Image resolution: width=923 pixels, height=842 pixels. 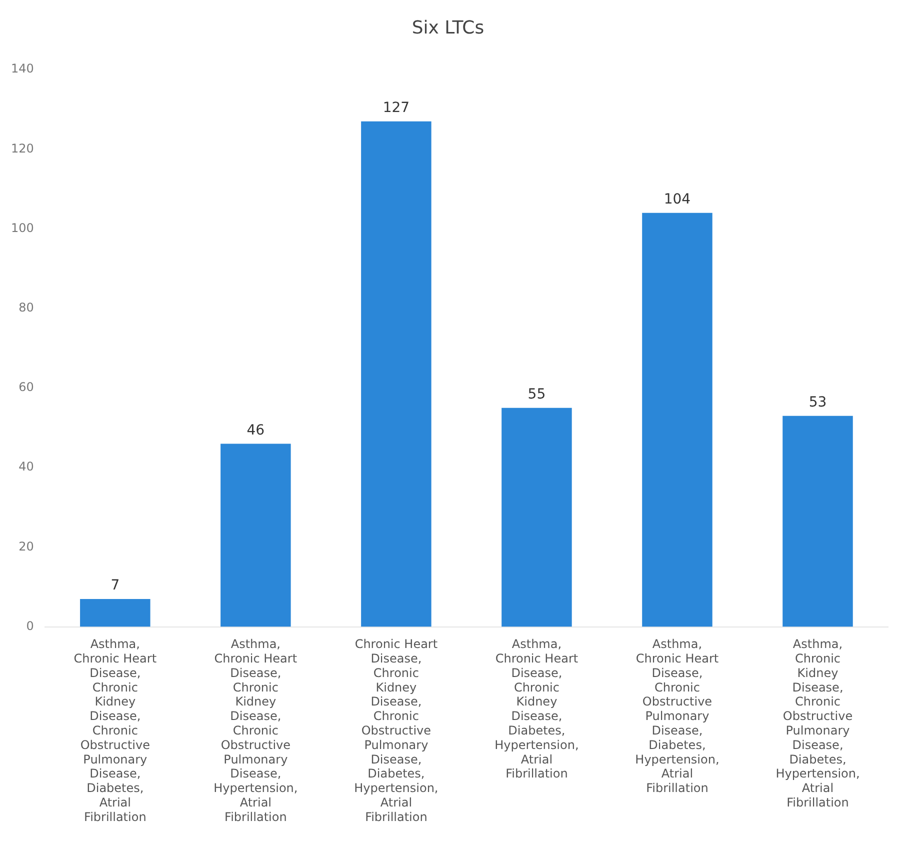 I want to click on category-label: Chronic Heart Disease, Chronic Kidney Disease, Chronic Obstructive Pulmonary Disease, Diabetes, Hypertension, Atrial Fibrillation, so click(x=396, y=730).